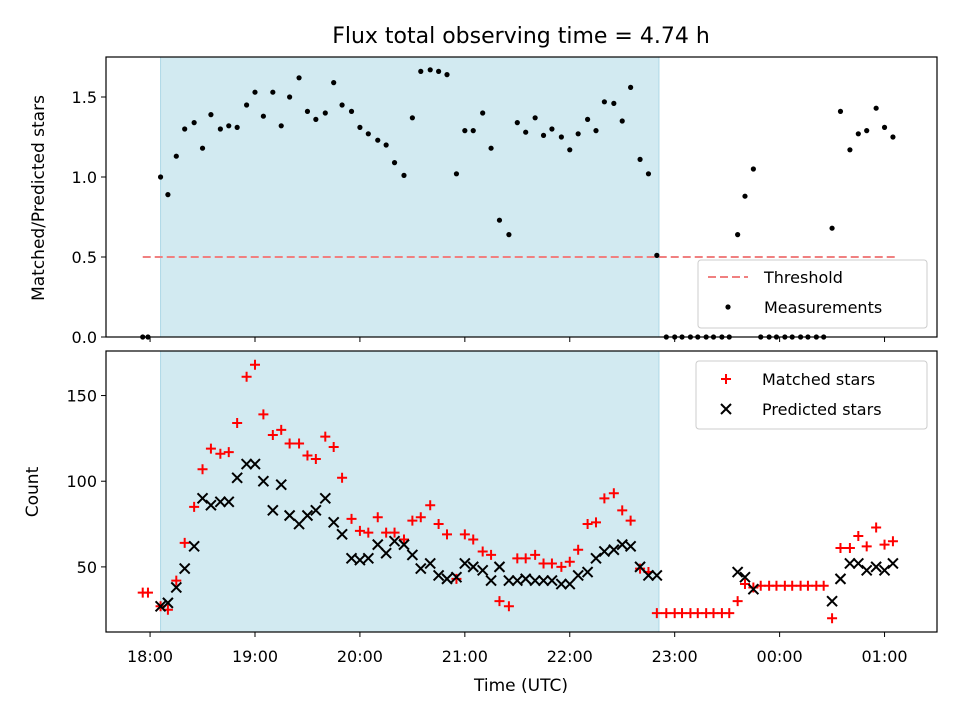  What do you see at coordinates (780, 656) in the screenshot?
I see `x-tick-label: 00:00` at bounding box center [780, 656].